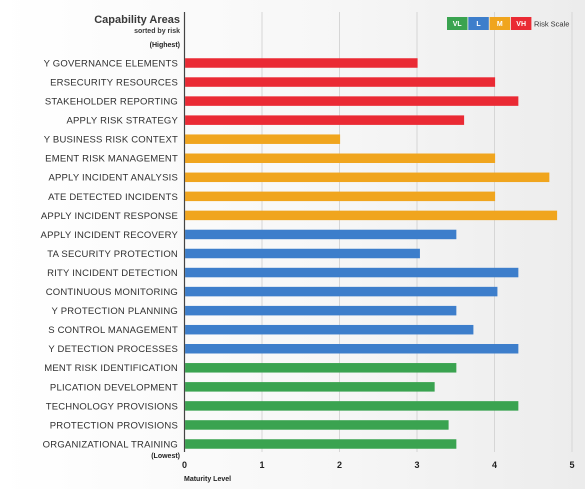 The width and height of the screenshot is (585, 489). Describe the element at coordinates (137, 20) in the screenshot. I see `chart-title: Capability Areas` at that location.